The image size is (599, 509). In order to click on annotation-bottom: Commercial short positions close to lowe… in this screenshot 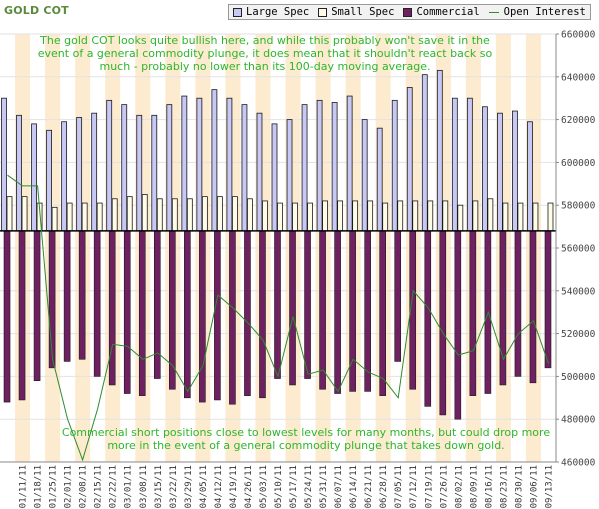, I will do `click(306, 439)`.